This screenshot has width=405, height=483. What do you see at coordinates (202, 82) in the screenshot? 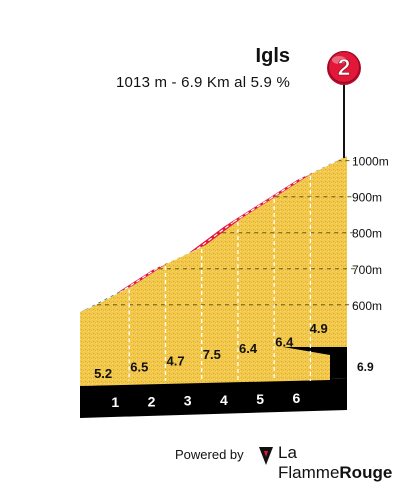
I see `climb-subtitle: 1013 m - 6.9 Km al 5.9 %` at bounding box center [202, 82].